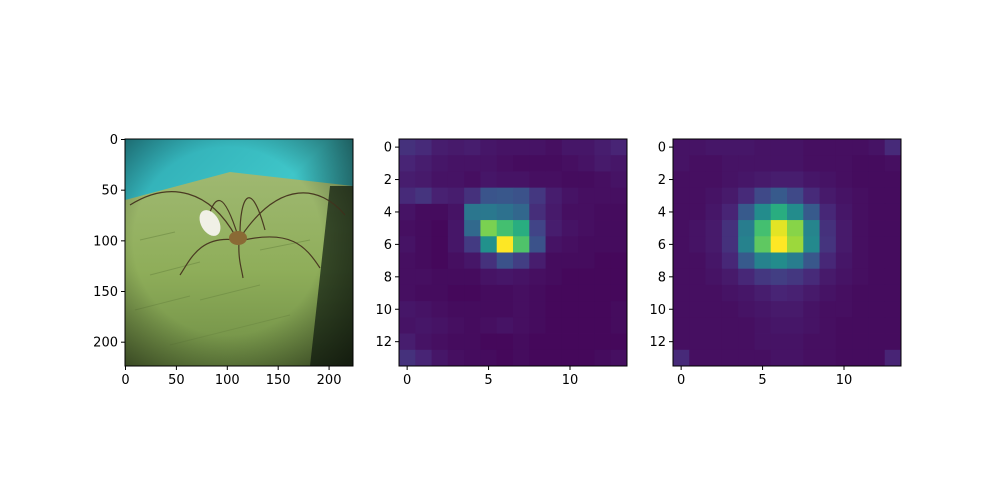 The height and width of the screenshot is (500, 1000). What do you see at coordinates (570, 380) in the screenshot?
I see `x-tick-label-10: 10` at bounding box center [570, 380].